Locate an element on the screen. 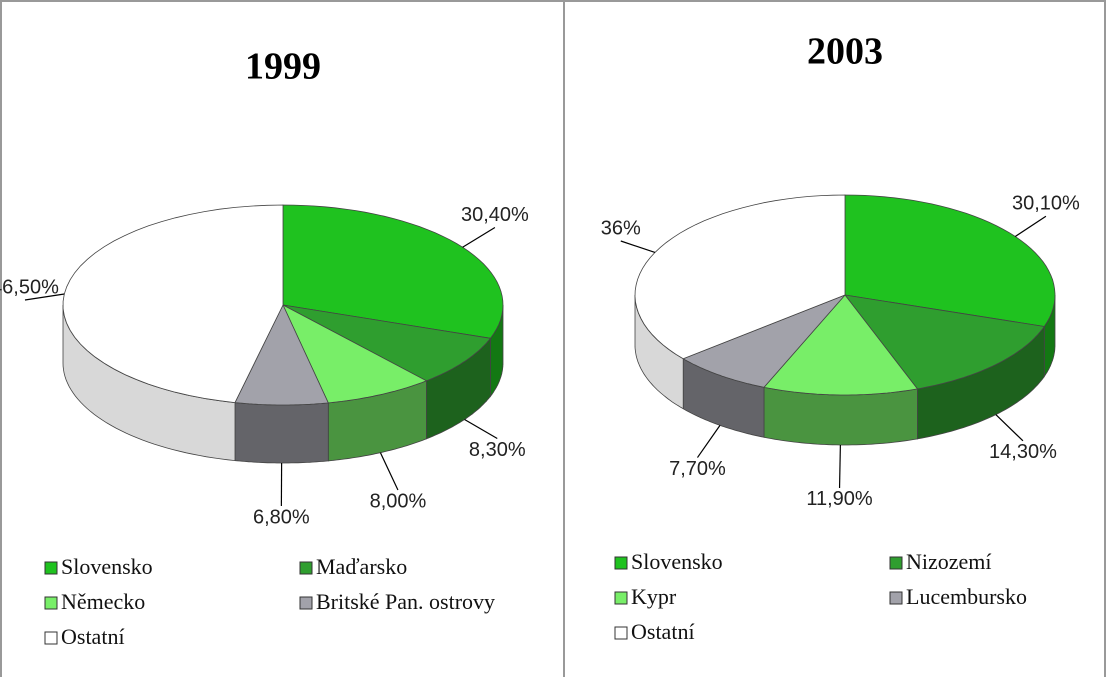 The image size is (1107, 677). legend-label: Německo is located at coordinates (103, 601).